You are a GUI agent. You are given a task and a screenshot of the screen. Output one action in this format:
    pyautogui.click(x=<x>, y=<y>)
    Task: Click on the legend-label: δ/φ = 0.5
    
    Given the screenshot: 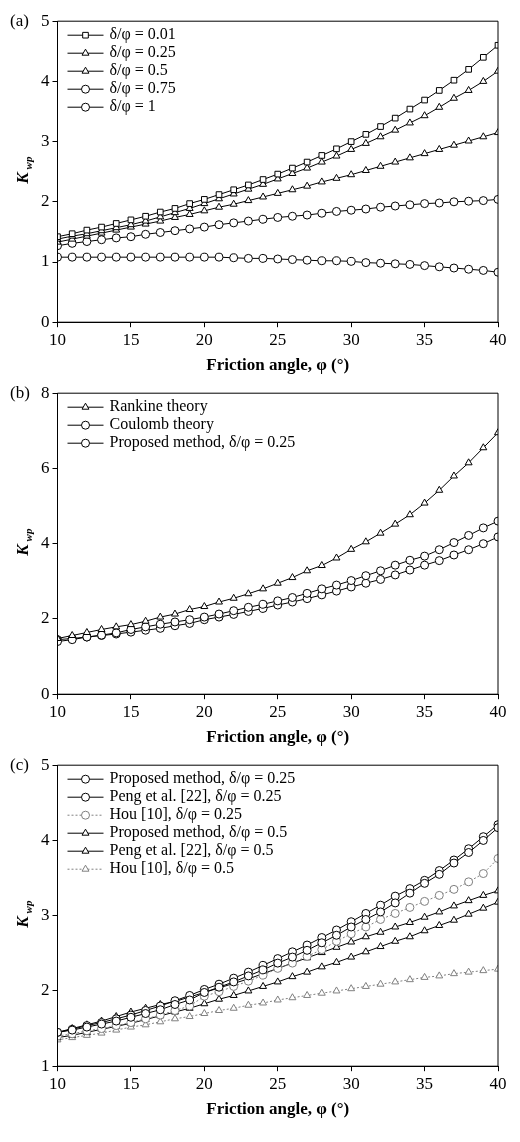 What is the action you would take?
    pyautogui.click(x=138, y=70)
    